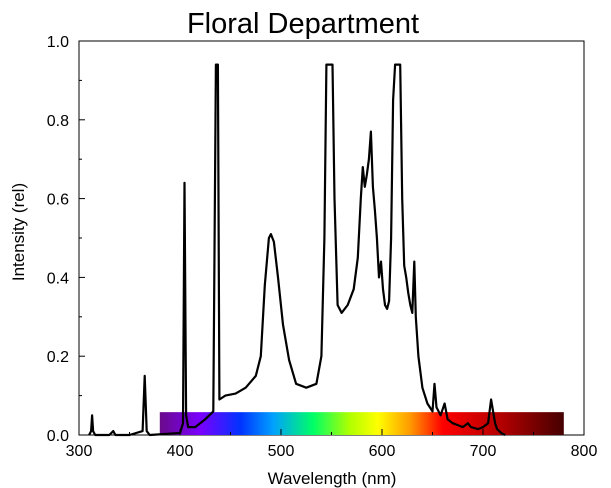 The image size is (611, 488). I want to click on y-tick-label: 0.0, so click(58, 436).